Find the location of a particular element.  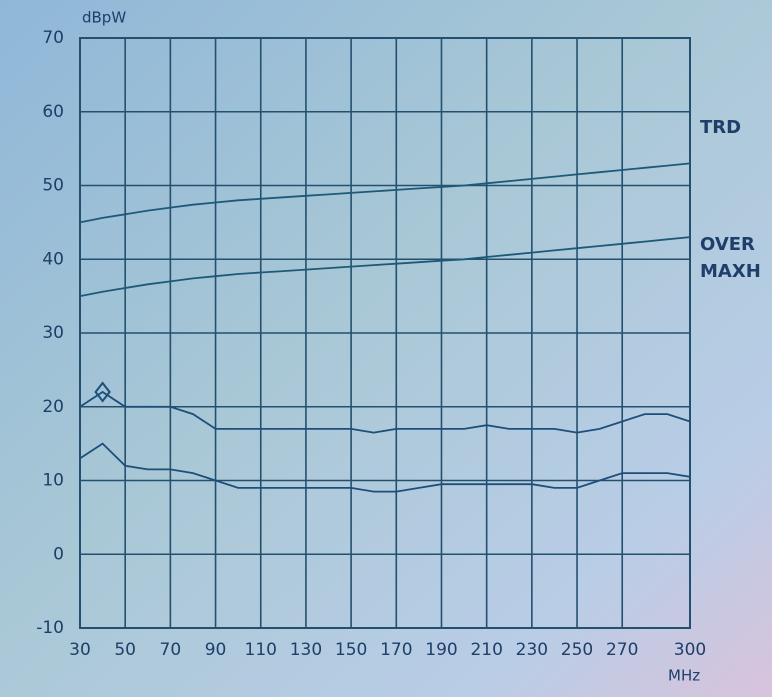

trace-annotation: OVER is located at coordinates (727, 244).